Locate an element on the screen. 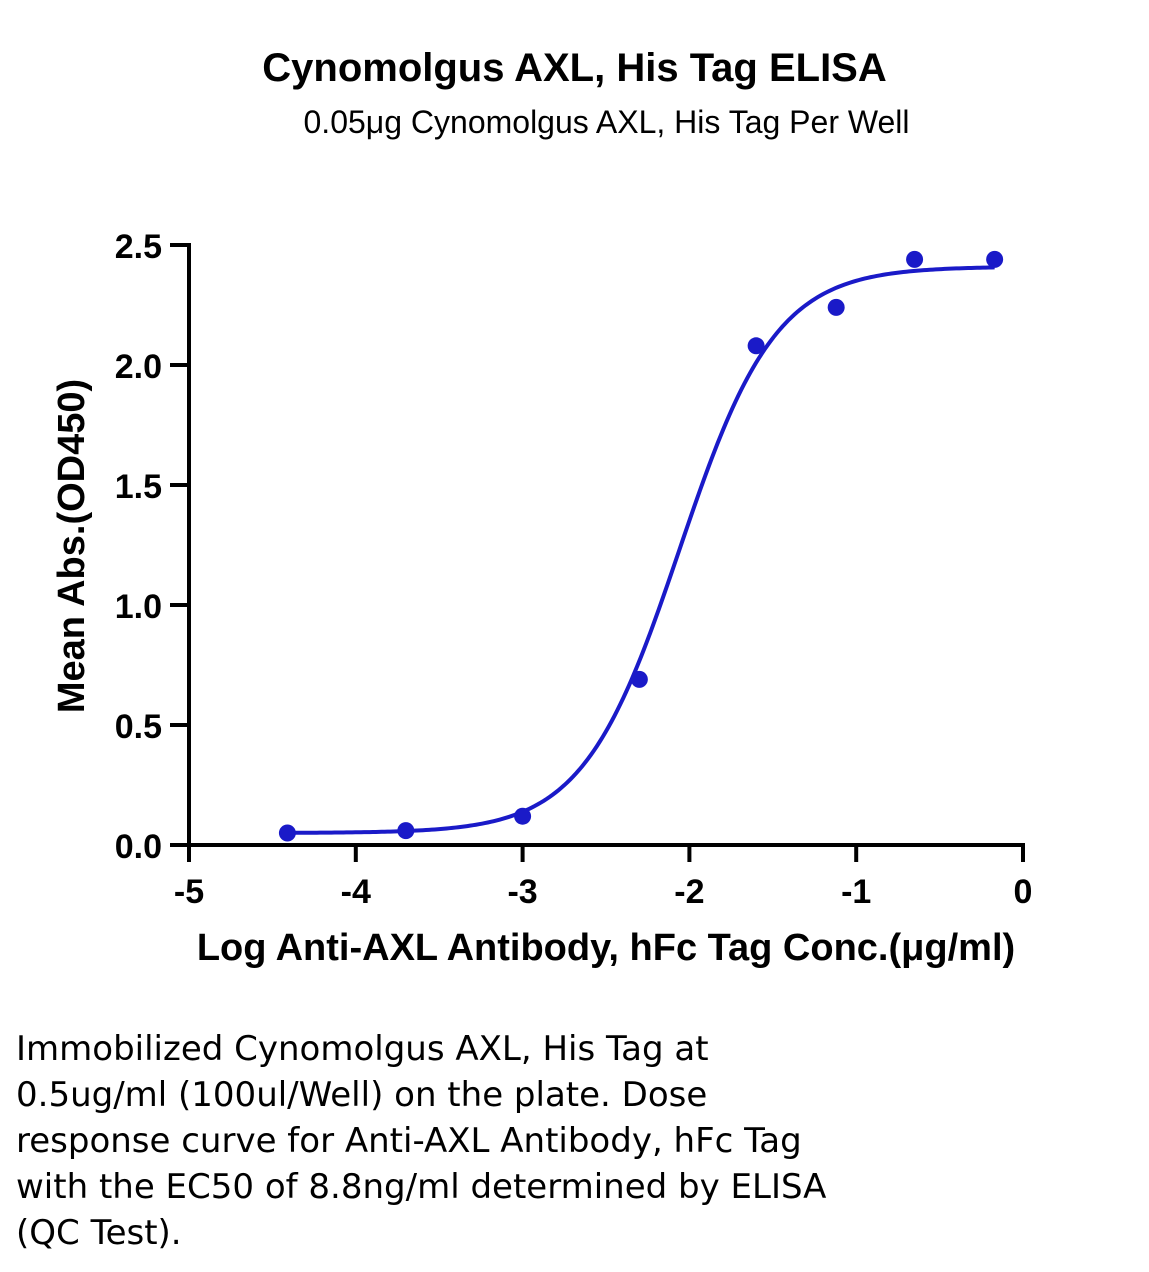  y-tick-label: 1.0 is located at coordinates (138, 607).